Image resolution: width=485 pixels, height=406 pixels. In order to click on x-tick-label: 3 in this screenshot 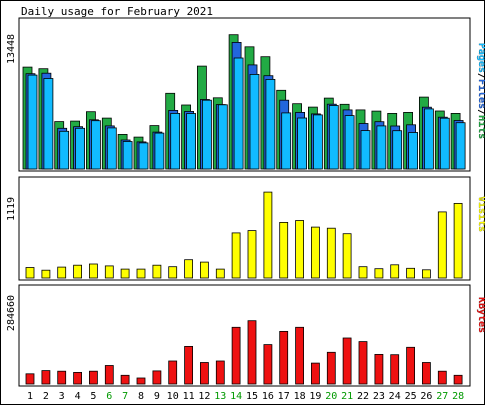, I will do `click(62, 396)`.